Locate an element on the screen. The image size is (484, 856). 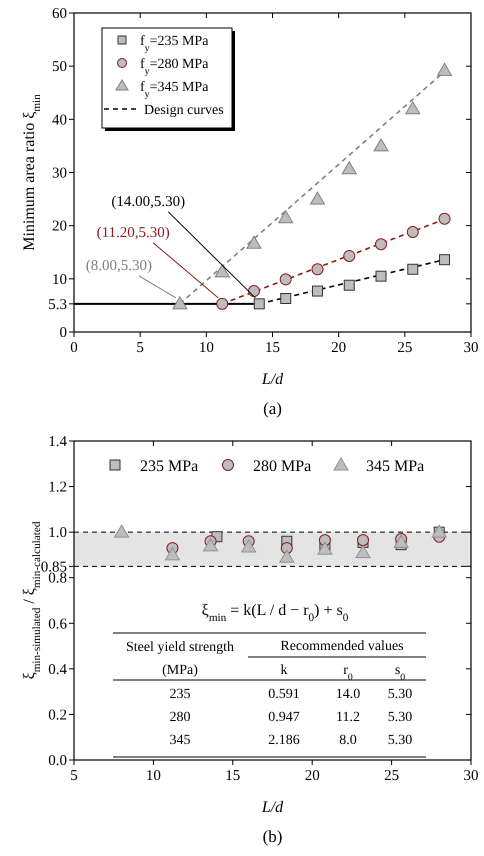
annotation: 280 is located at coordinates (180, 717).